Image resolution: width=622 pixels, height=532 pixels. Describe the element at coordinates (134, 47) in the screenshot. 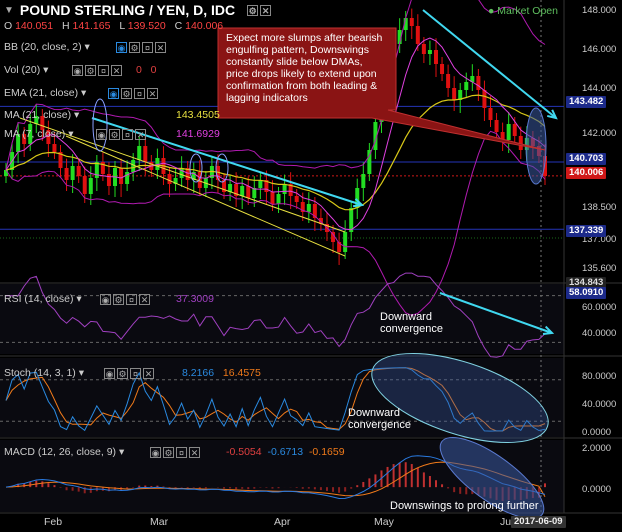

I see `bb-settings-icon: ⚙` at that location.